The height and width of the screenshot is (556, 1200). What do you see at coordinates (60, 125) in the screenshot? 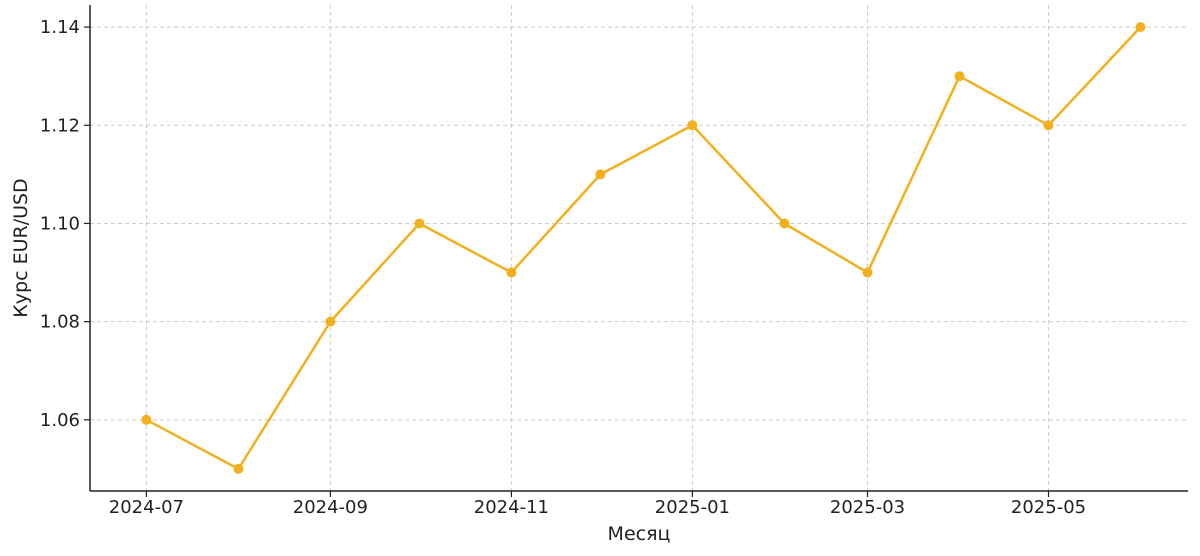
I see `y-tick-label: 1.12` at bounding box center [60, 125].